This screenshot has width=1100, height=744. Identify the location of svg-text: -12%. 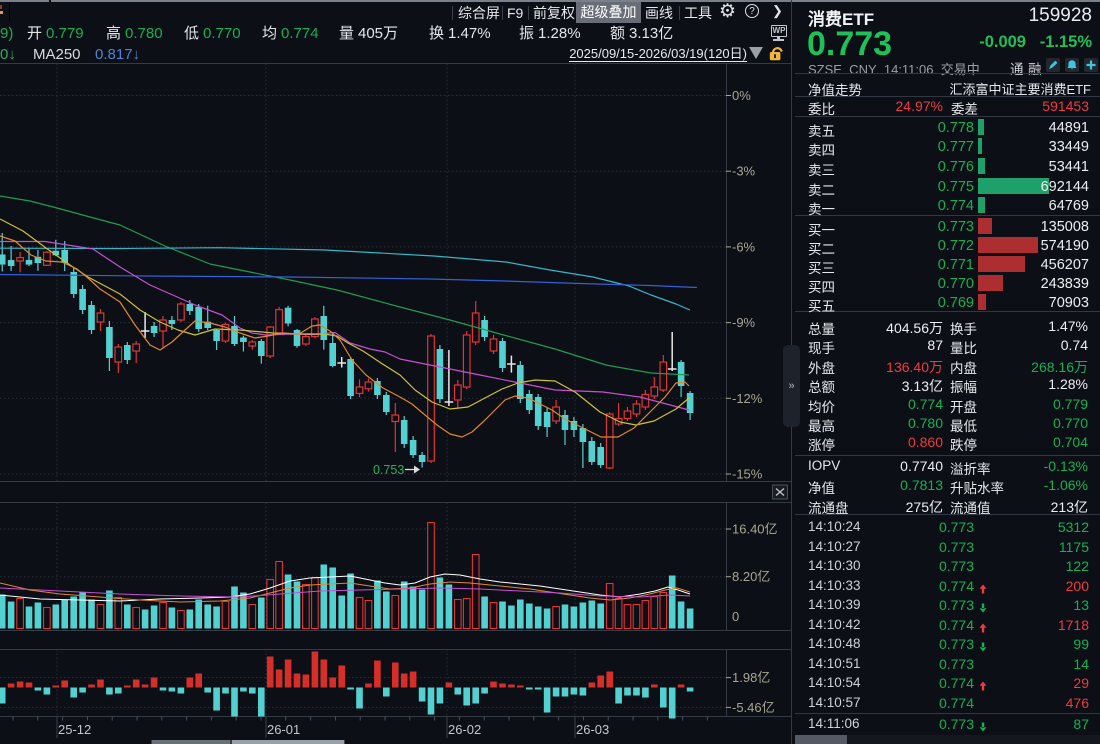
(747, 398).